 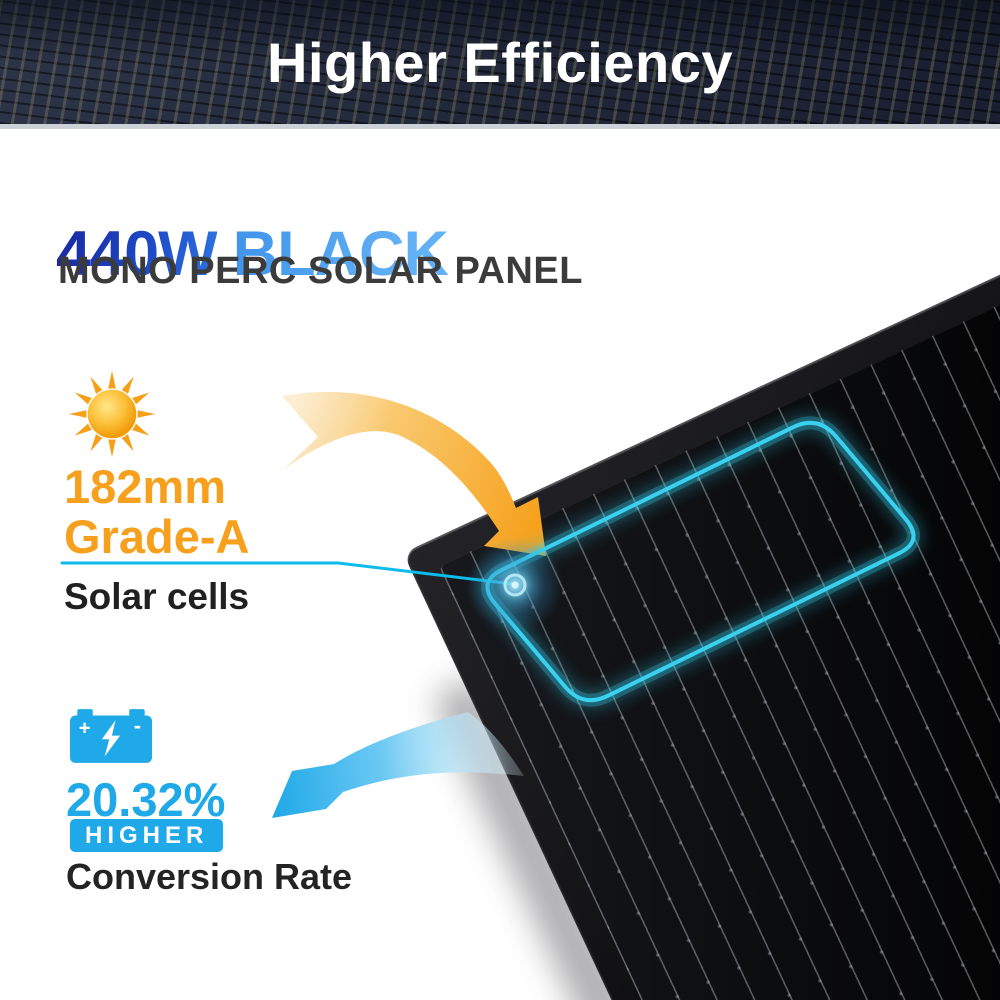 I want to click on banner: Higher Efficiency, so click(x=500, y=64).